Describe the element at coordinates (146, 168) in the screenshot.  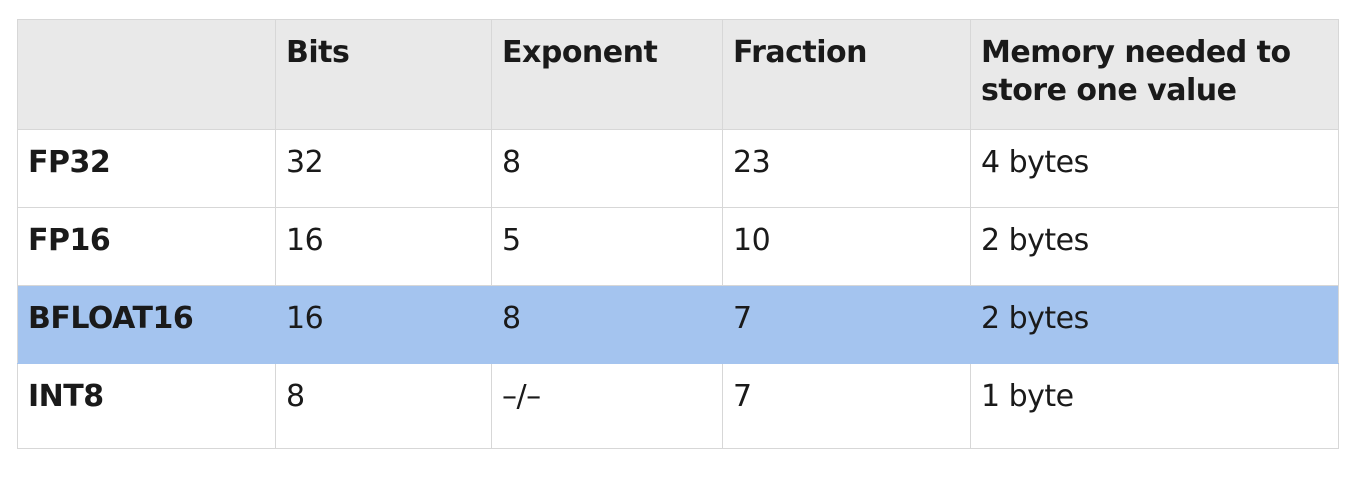
I see `row-label: FP32` at that location.